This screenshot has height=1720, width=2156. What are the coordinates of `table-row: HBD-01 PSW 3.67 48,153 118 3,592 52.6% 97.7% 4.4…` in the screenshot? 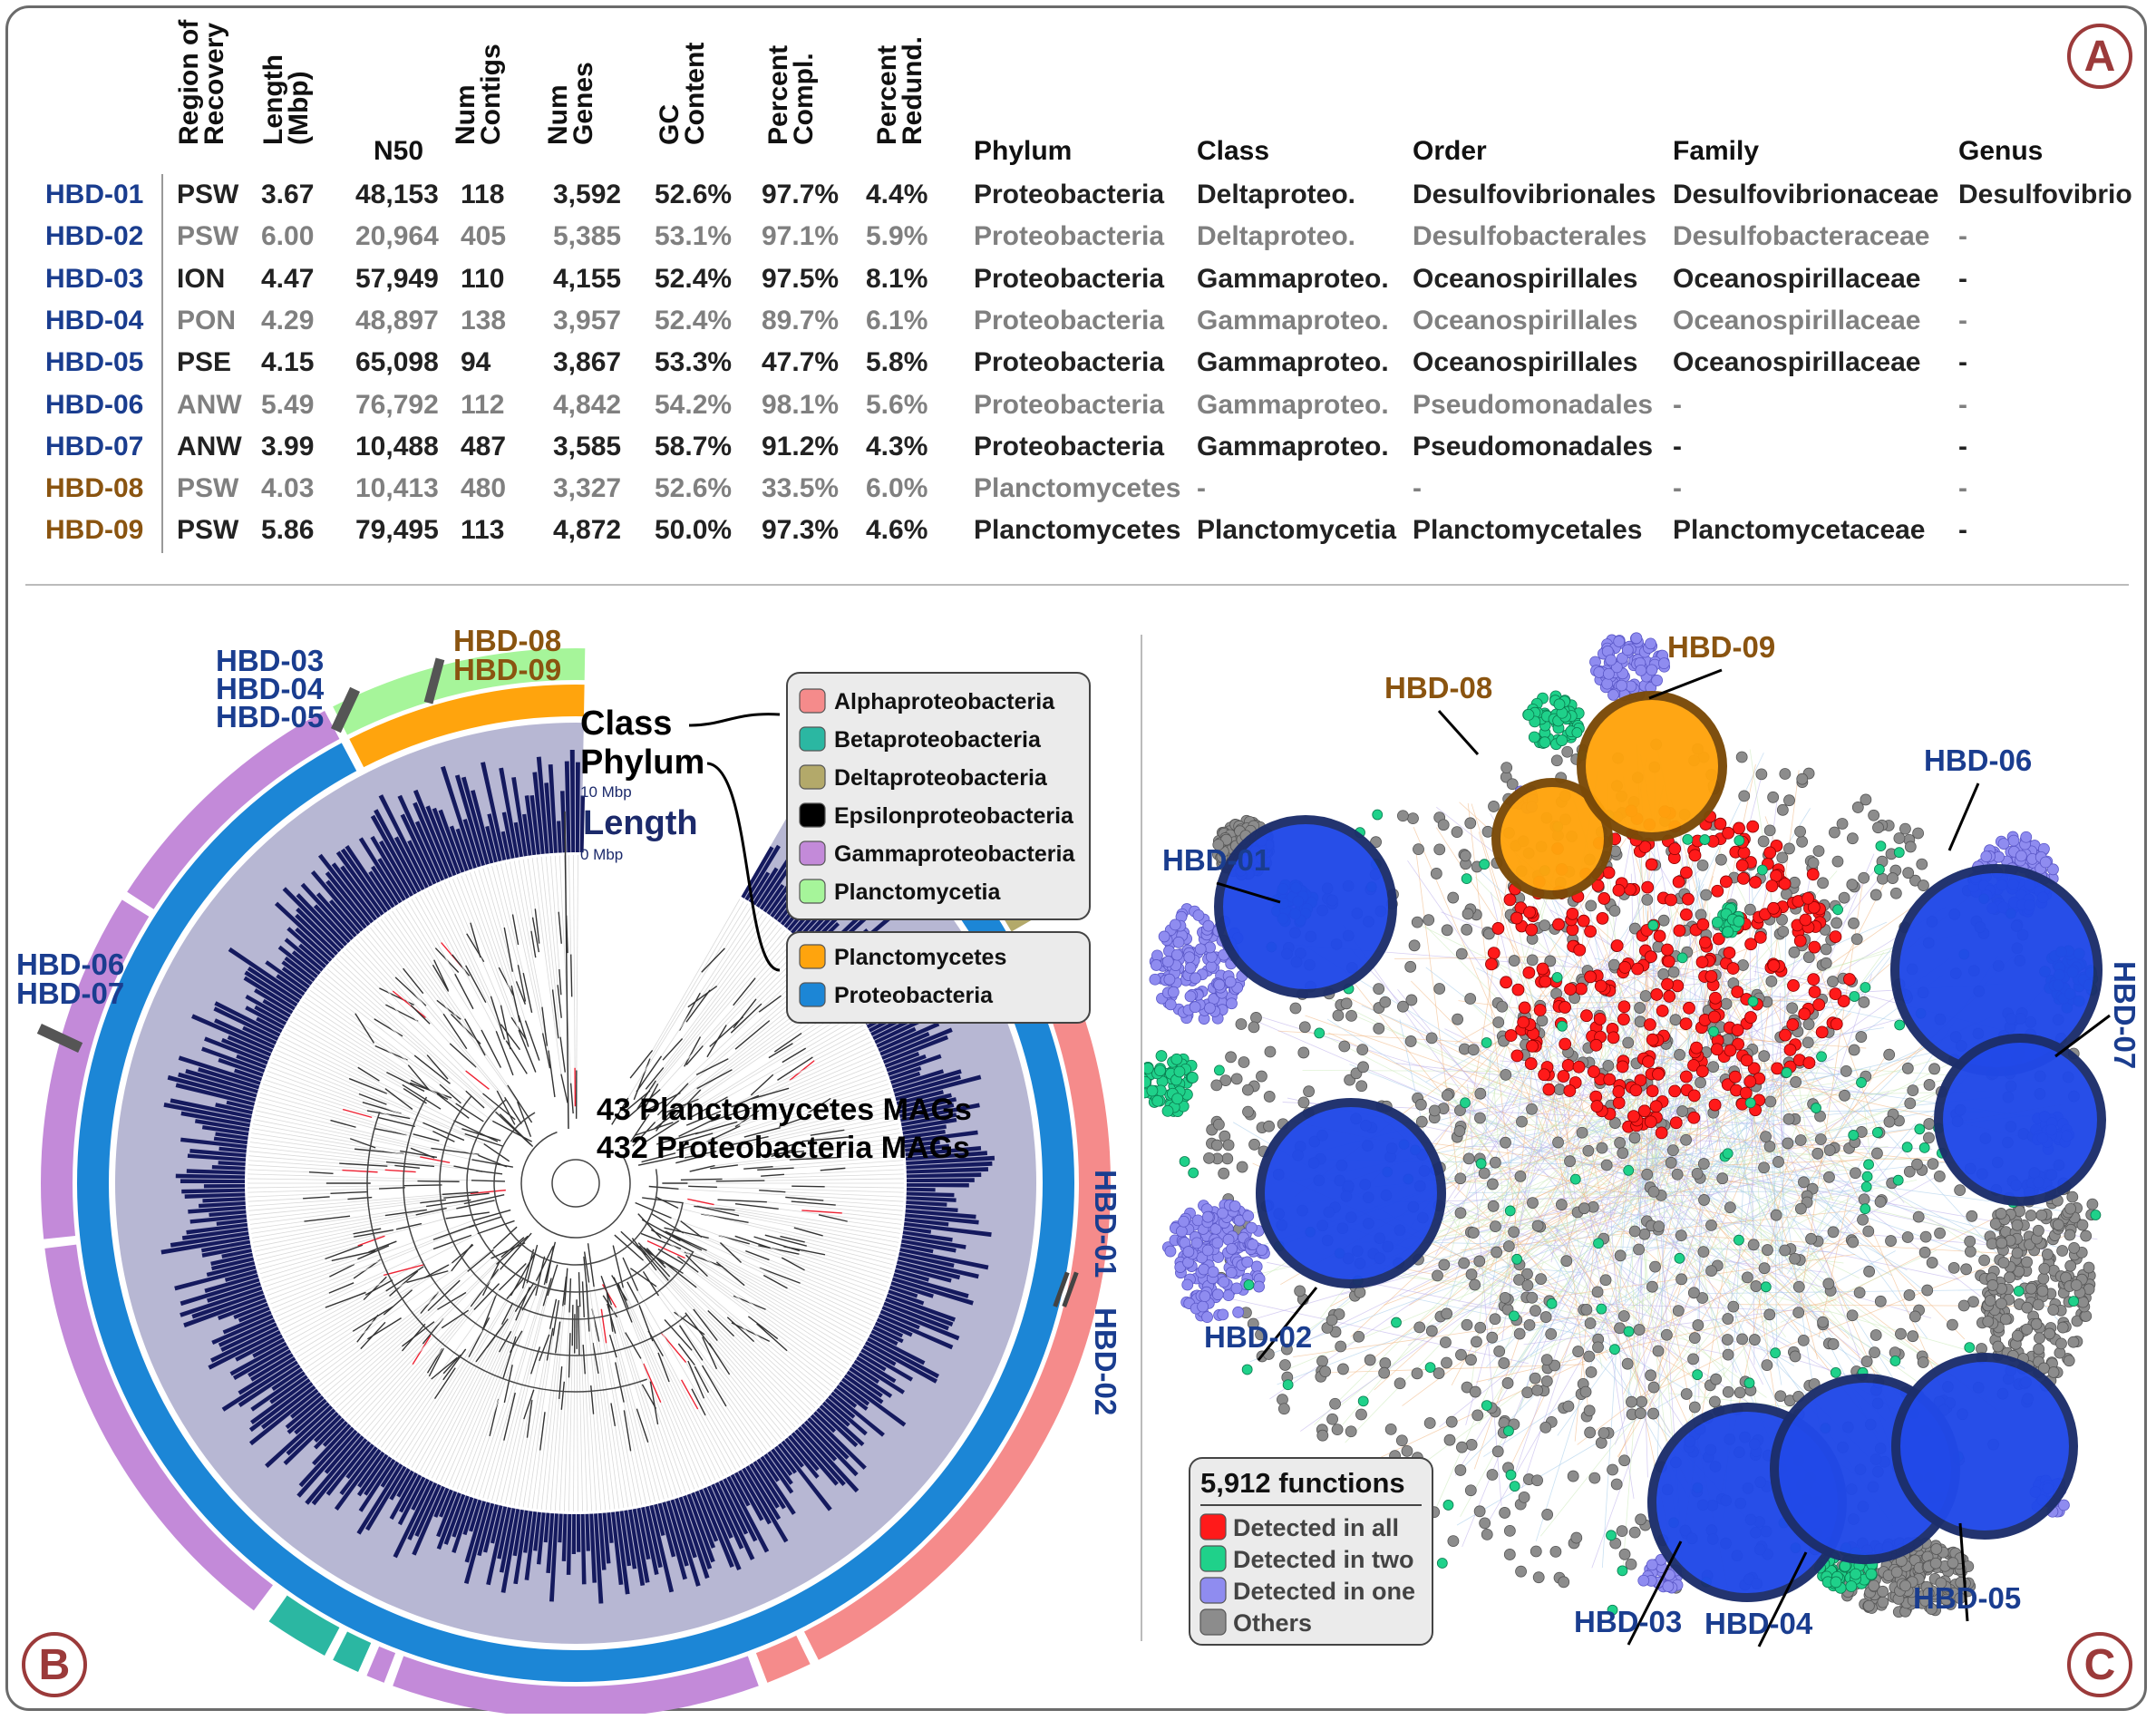 It's located at (1088, 200).